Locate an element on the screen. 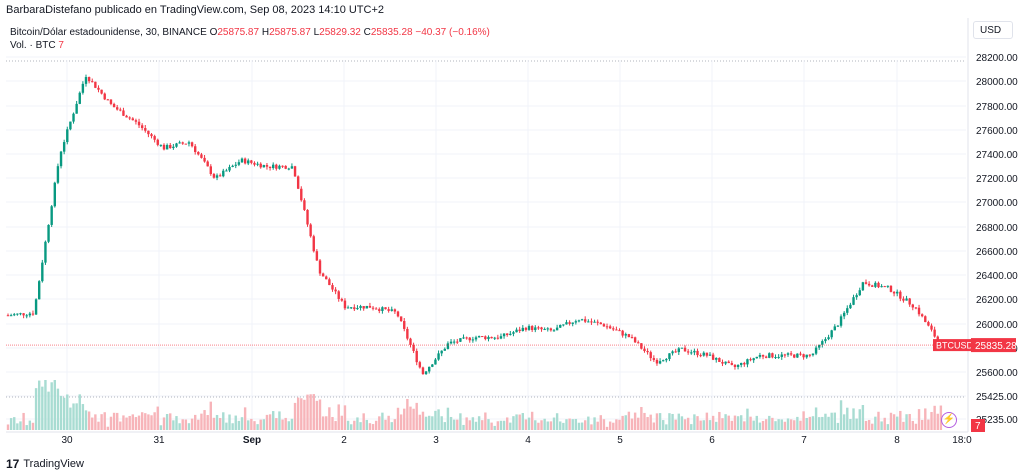  currency-button: USD is located at coordinates (993, 30).